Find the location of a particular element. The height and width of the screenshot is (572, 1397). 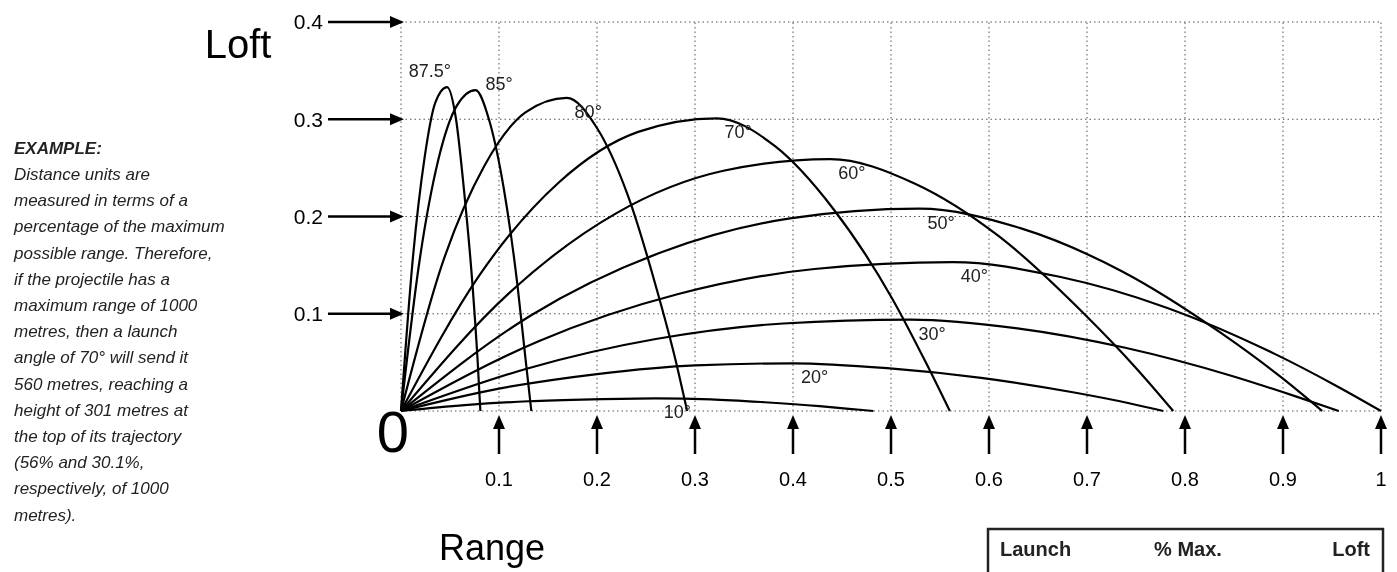

text: EXAMPLE: is located at coordinates (58, 148).